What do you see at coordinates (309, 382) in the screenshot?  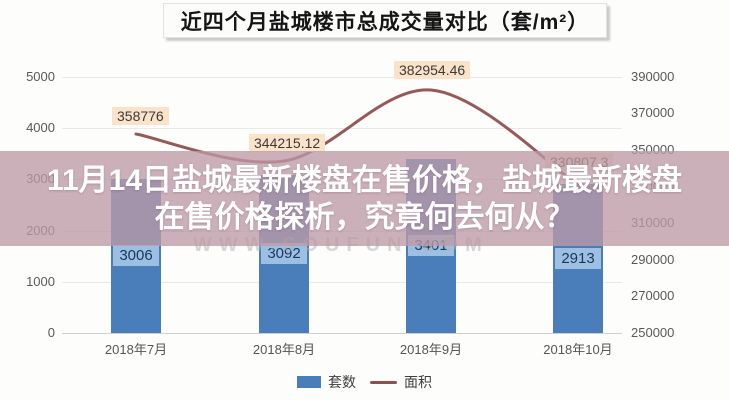 I see `bar-swatch-icon` at bounding box center [309, 382].